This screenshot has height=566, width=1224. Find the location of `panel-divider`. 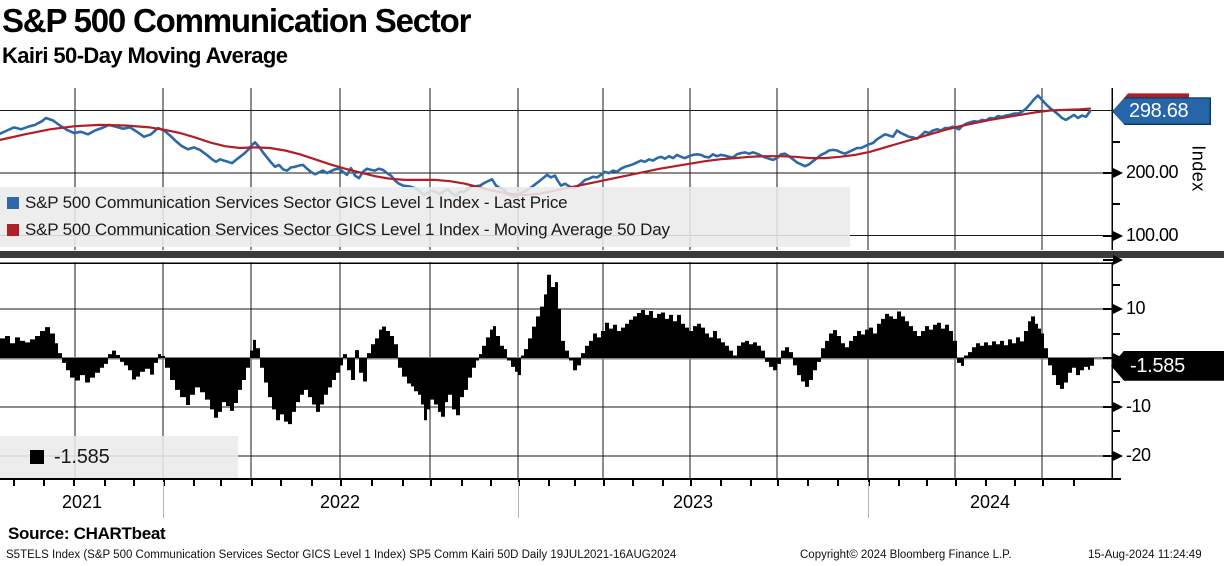

panel-divider is located at coordinates (612, 255).